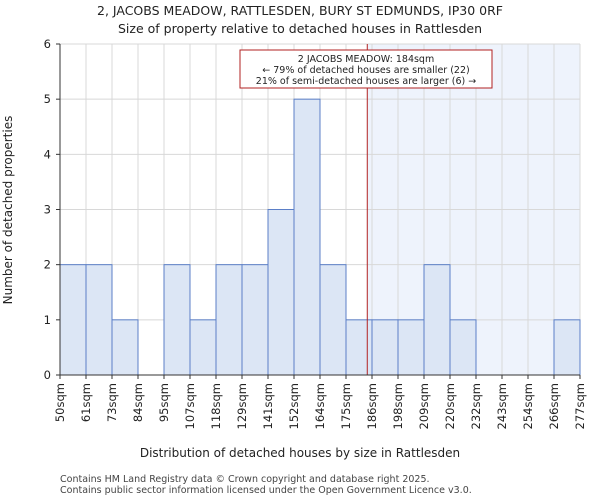  What do you see at coordinates (411, 347) in the screenshot?
I see `bar-198sqm` at bounding box center [411, 347].